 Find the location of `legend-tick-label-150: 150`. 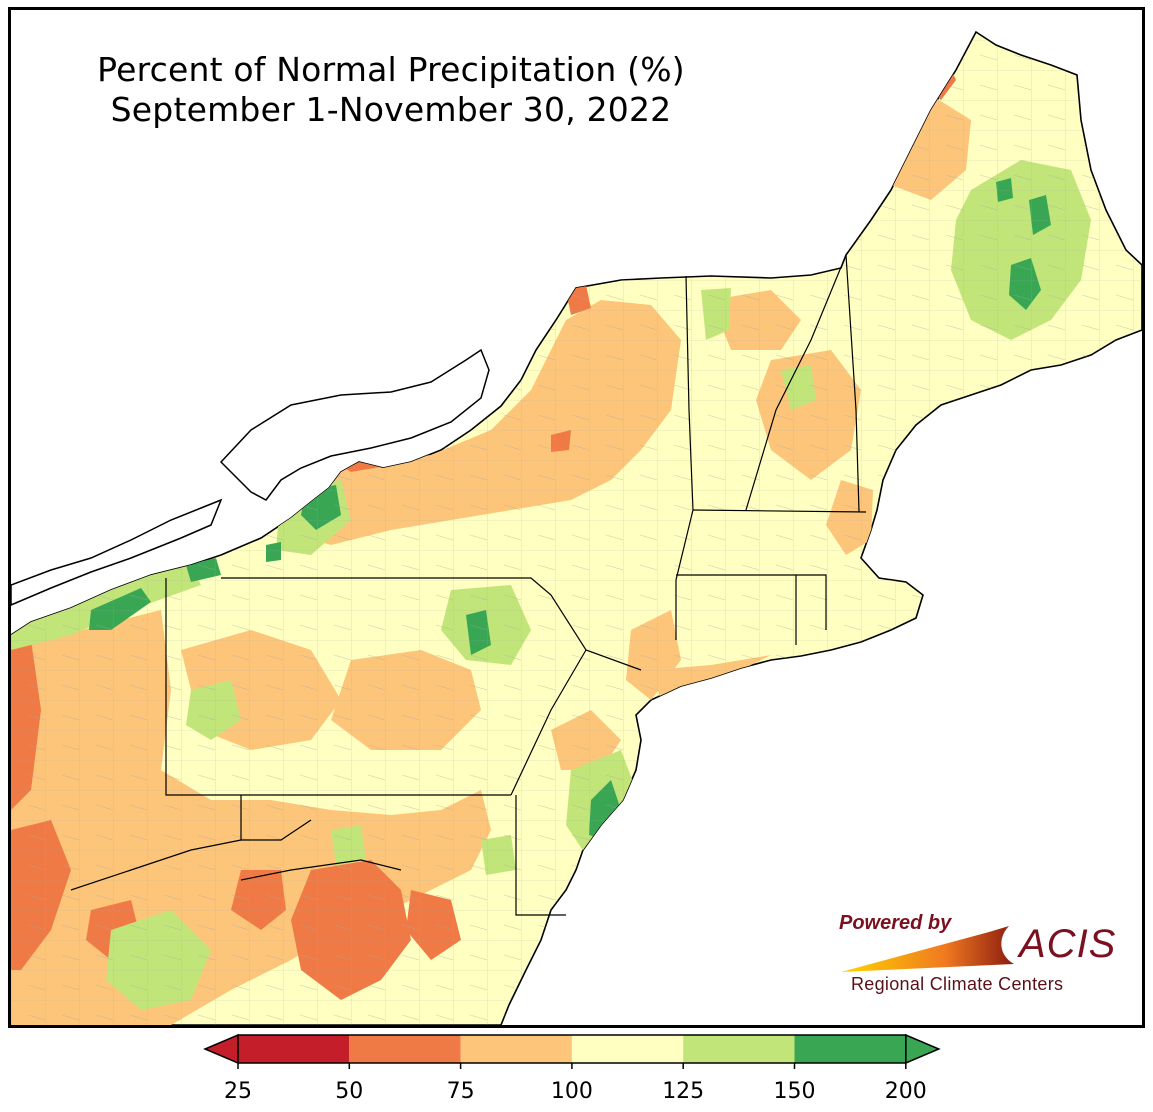

legend-tick-label-150: 150 is located at coordinates (794, 1091).